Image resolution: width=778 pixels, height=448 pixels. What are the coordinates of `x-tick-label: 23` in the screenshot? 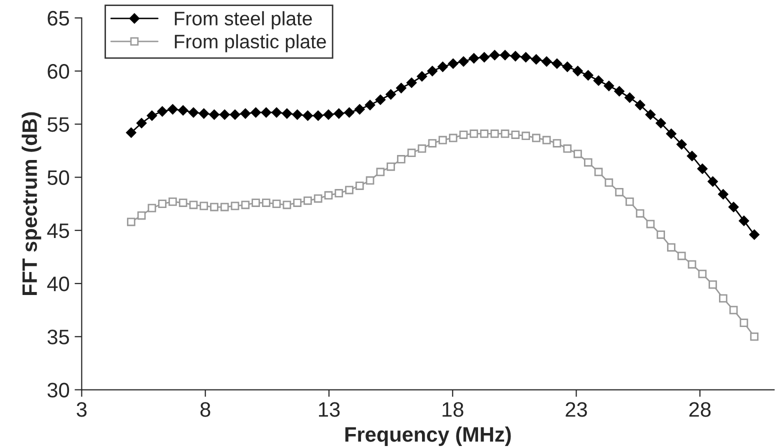 It's located at (576, 409).